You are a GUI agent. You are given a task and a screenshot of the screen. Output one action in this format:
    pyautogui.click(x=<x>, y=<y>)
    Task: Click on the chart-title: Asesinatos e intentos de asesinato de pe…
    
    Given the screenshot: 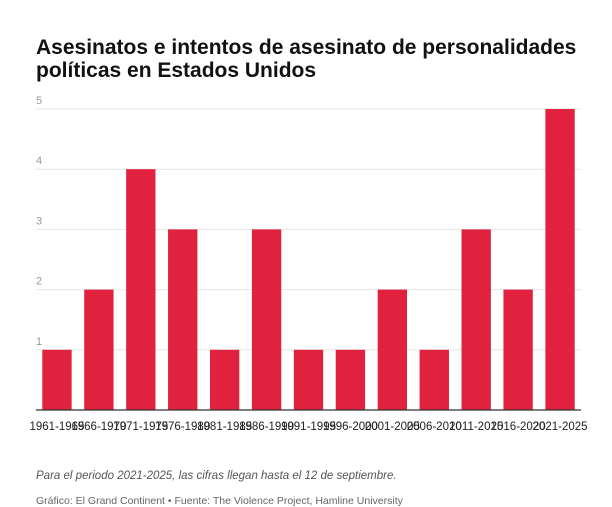 What is the action you would take?
    pyautogui.click(x=306, y=59)
    